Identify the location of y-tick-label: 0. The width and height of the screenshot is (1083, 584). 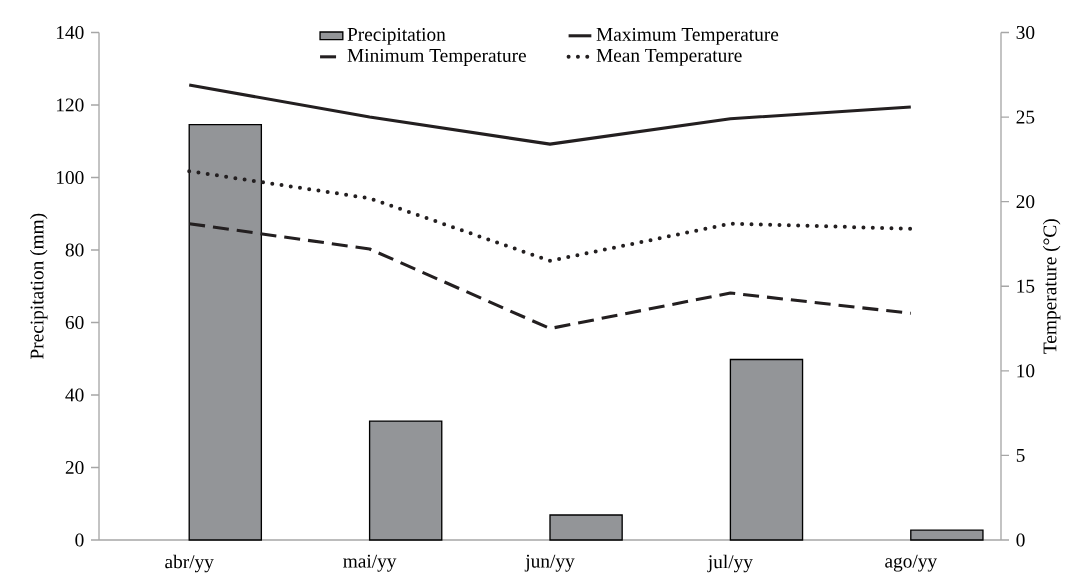
(79, 540).